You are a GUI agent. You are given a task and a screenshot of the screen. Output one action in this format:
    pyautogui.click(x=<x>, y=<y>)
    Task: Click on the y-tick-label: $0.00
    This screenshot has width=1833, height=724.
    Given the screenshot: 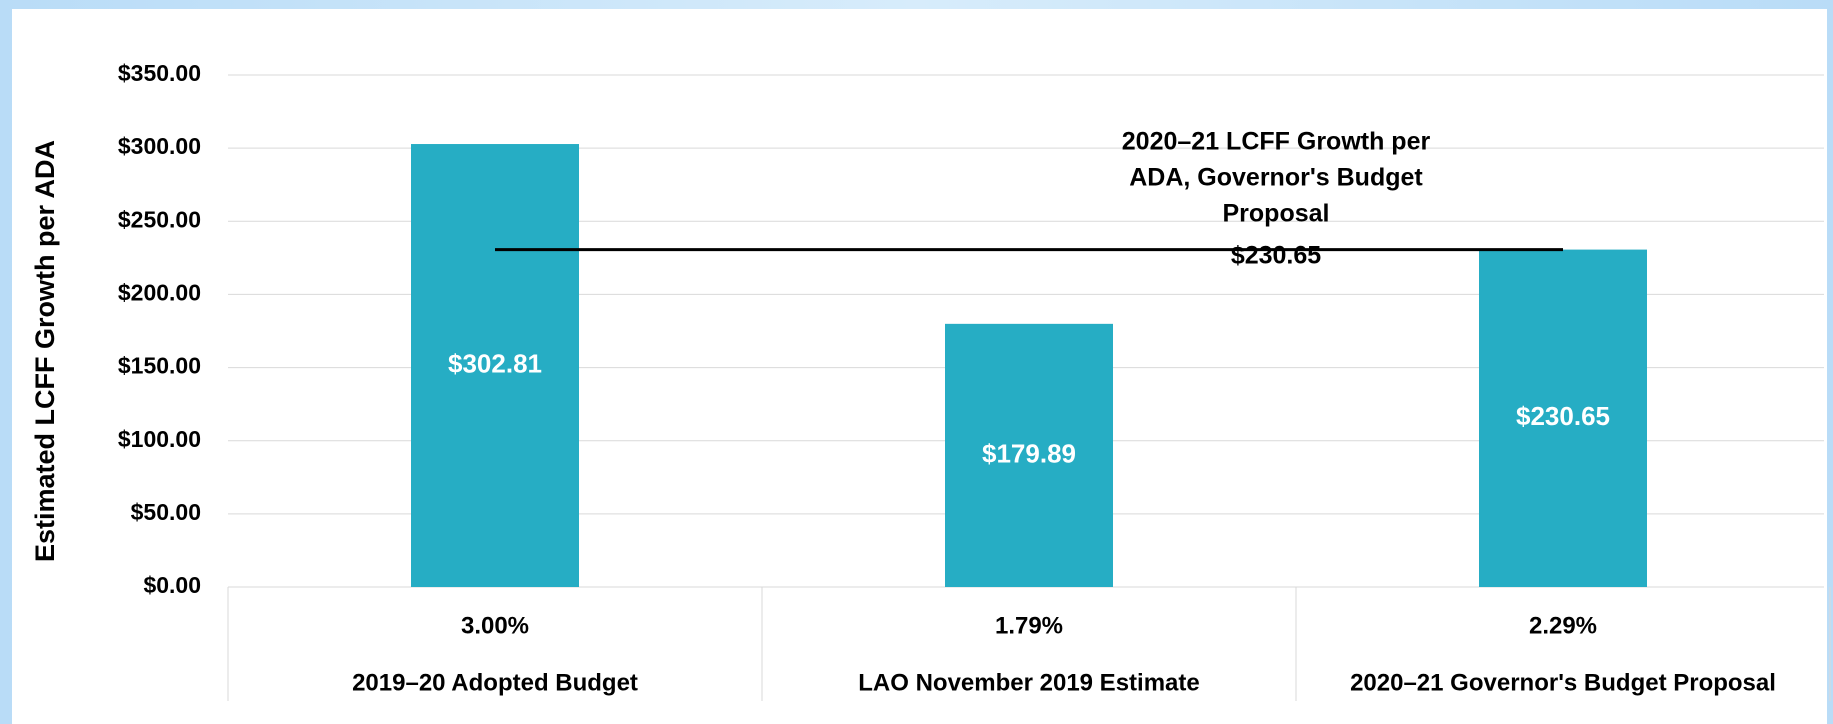 What is the action you would take?
    pyautogui.click(x=172, y=585)
    